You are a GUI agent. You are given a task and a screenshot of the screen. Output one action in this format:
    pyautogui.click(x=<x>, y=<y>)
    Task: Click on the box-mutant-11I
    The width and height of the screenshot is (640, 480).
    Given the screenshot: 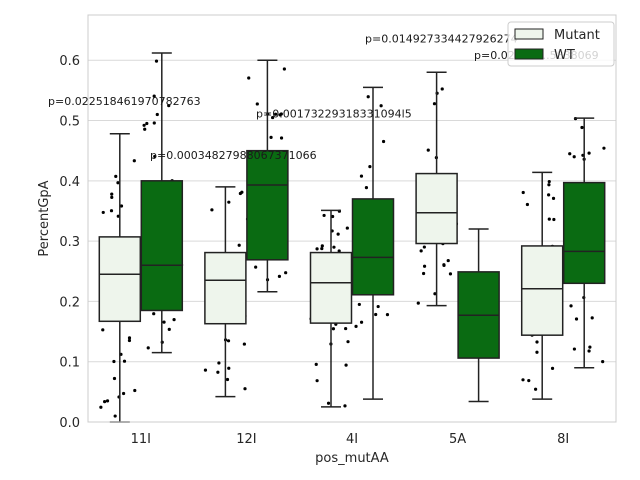 What is the action you would take?
    pyautogui.click(x=120, y=278)
    